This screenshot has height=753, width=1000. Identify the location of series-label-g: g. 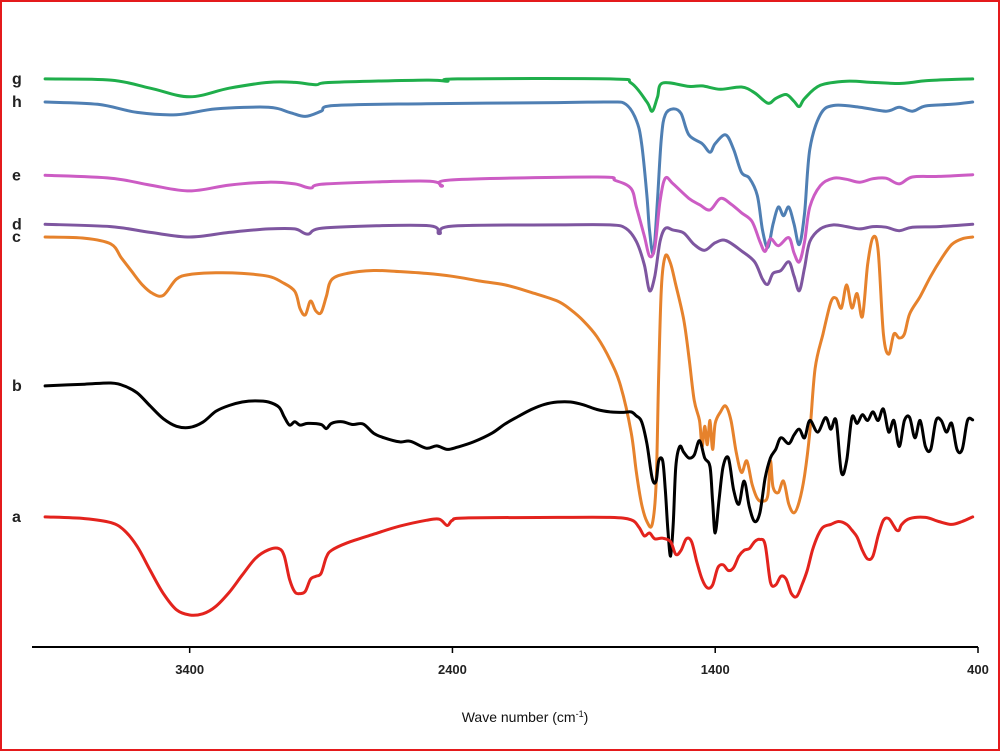
(17, 79).